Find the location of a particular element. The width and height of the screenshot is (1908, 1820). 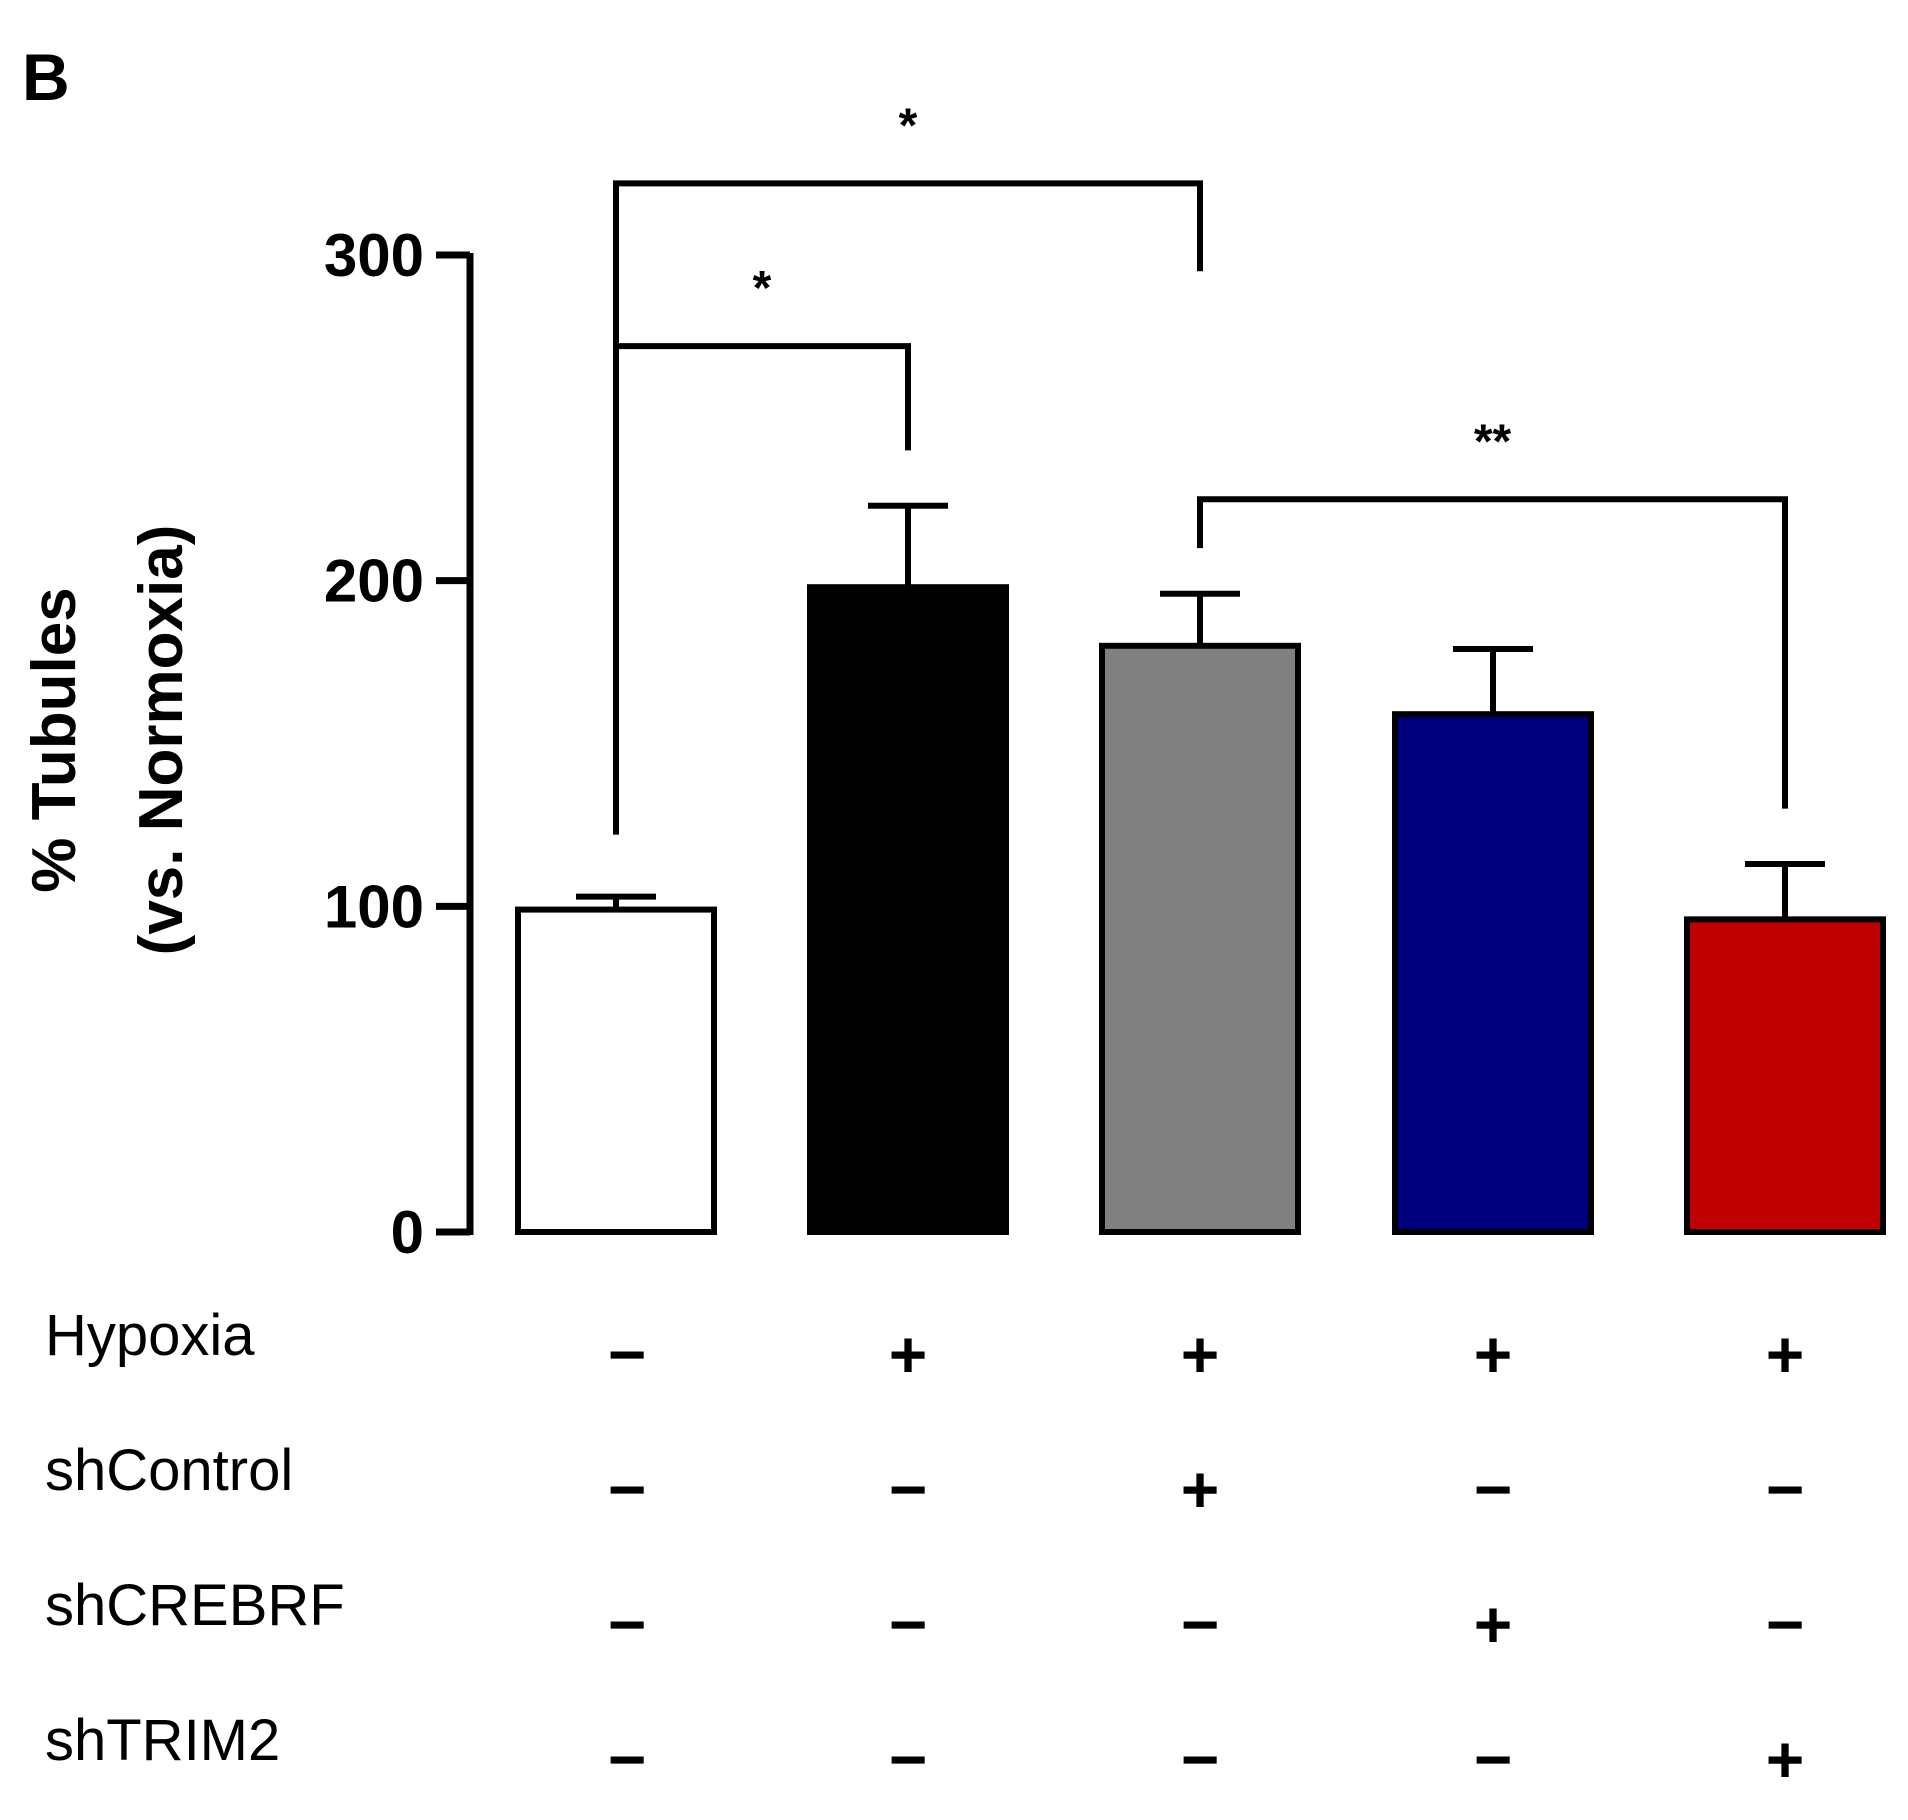

y-axis-title: % Tubules (vs. Normoxia) is located at coordinates (108, 740).